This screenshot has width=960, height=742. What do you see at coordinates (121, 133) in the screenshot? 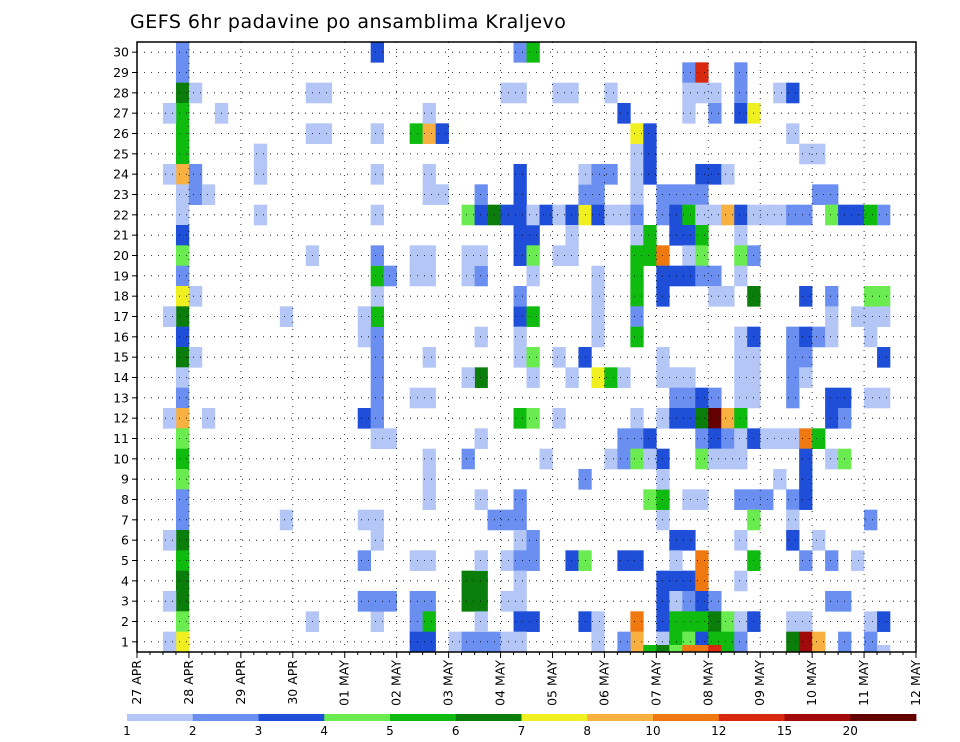
I see `y-tick-label: 26` at bounding box center [121, 133].